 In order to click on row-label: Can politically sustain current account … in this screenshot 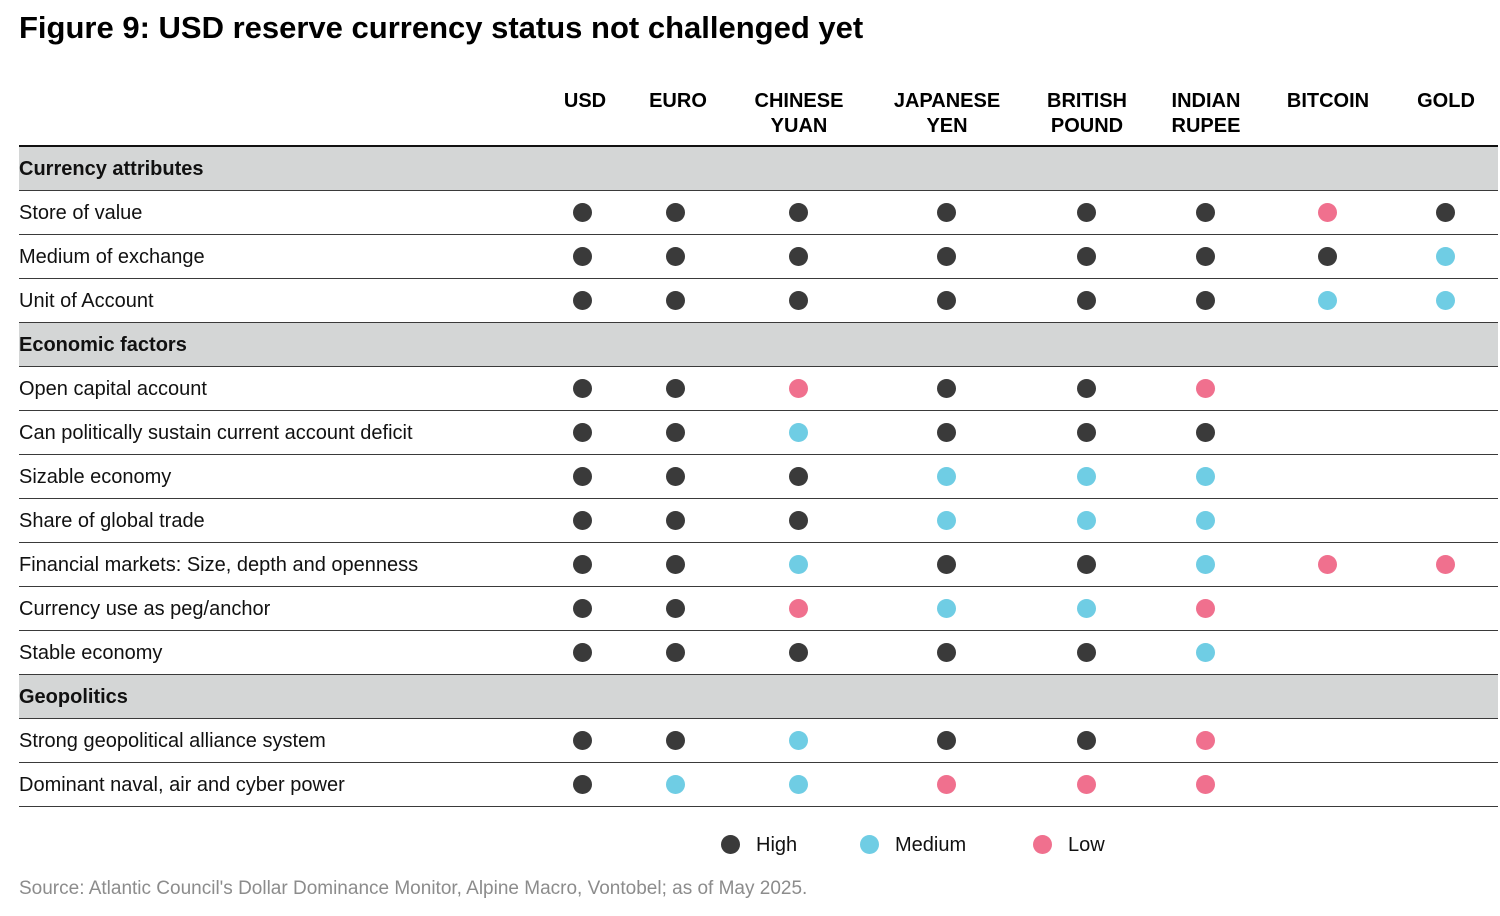, I will do `click(216, 433)`.